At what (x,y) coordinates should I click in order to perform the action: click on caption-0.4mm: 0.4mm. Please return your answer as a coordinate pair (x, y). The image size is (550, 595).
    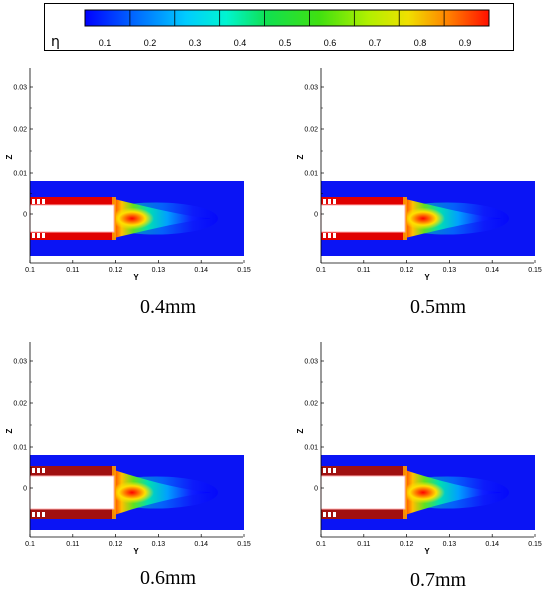
    Looking at the image, I should click on (168, 307).